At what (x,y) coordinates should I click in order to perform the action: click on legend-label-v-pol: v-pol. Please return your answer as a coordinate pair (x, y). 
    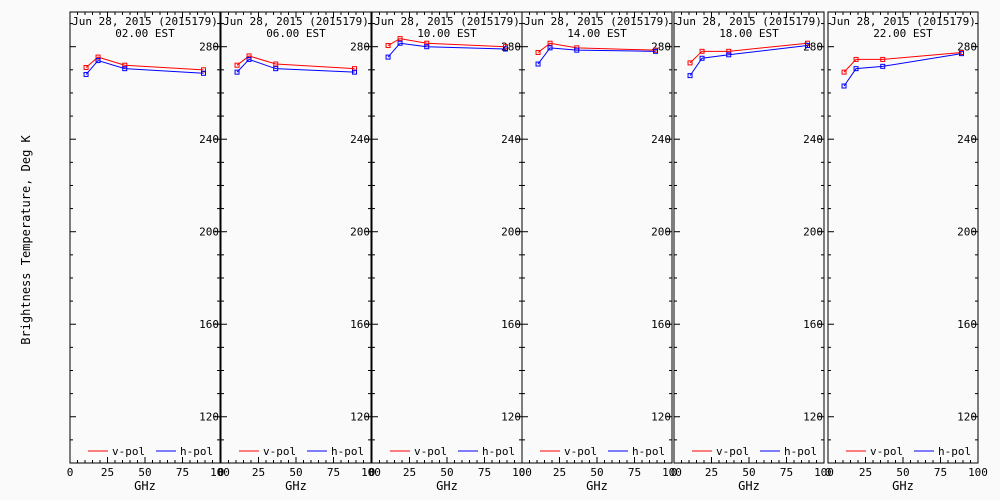
    Looking at the image, I should click on (732, 451).